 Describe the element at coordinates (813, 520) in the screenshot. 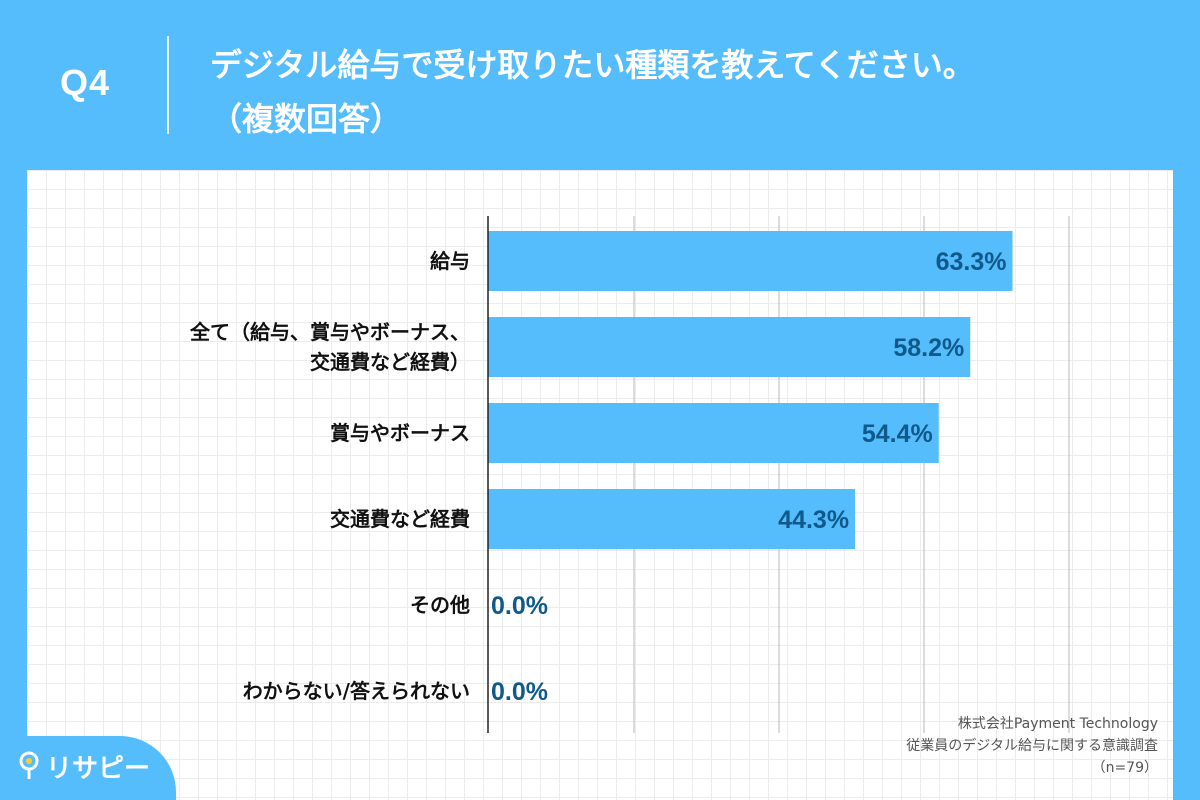

I see `value-label: 44.3%` at that location.